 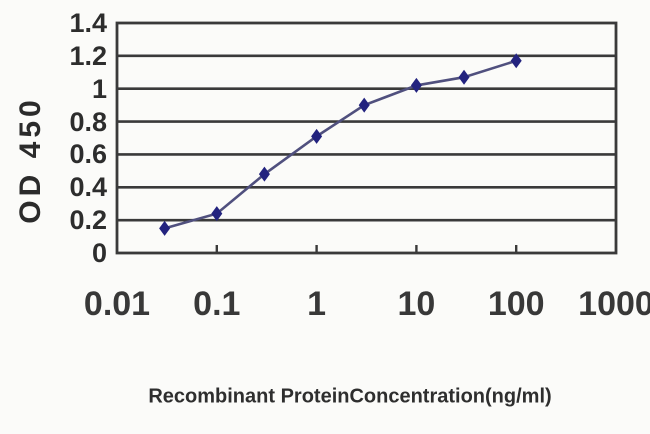 What do you see at coordinates (88, 220) in the screenshot?
I see `y-tick-label: 0.2` at bounding box center [88, 220].